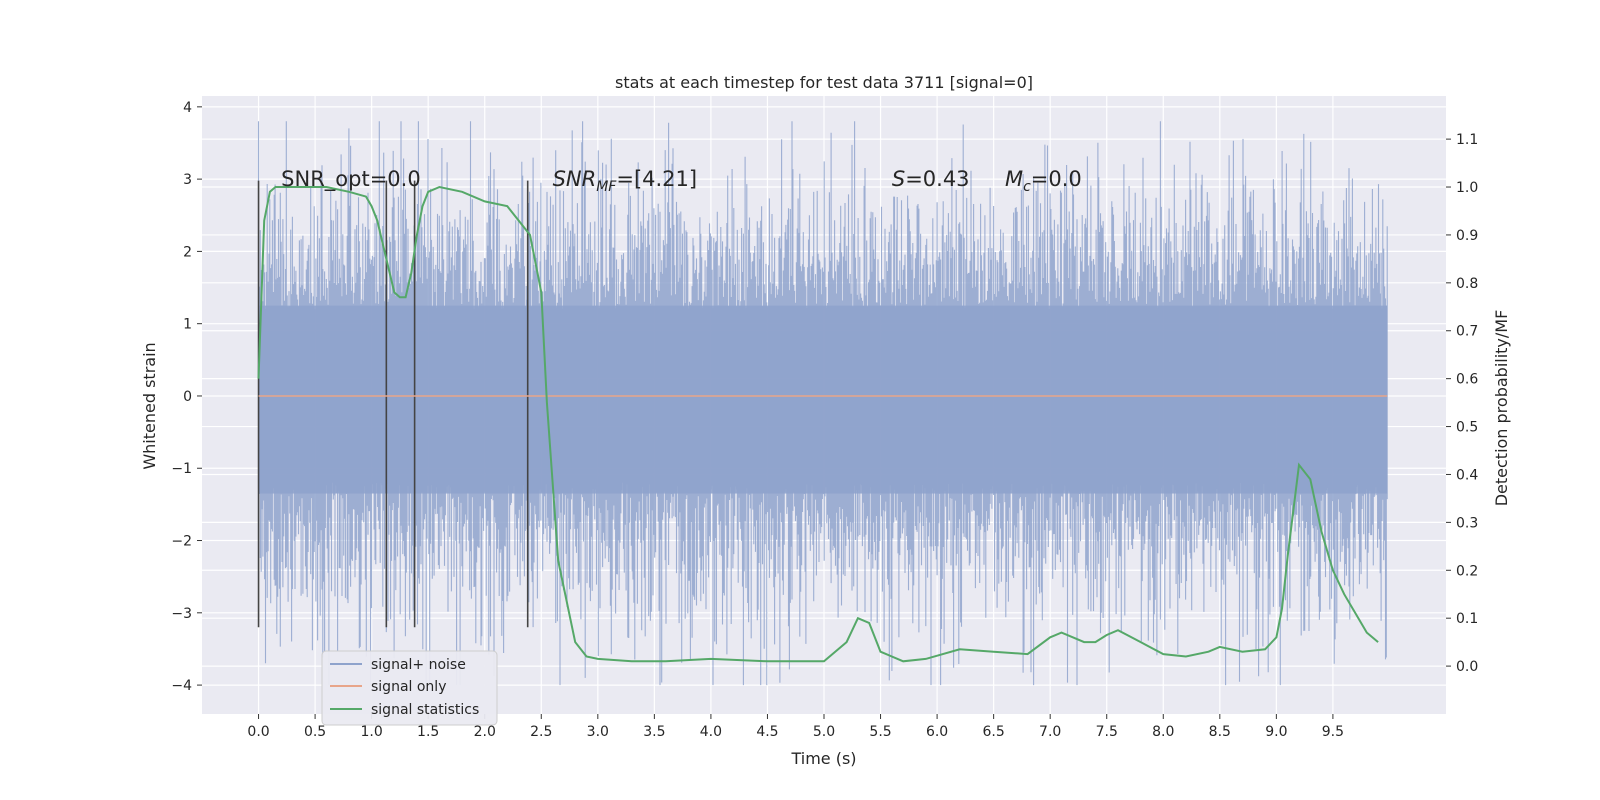 This screenshot has height=800, width=1600. I want to click on x-tick-label: 6.0, so click(937, 732).